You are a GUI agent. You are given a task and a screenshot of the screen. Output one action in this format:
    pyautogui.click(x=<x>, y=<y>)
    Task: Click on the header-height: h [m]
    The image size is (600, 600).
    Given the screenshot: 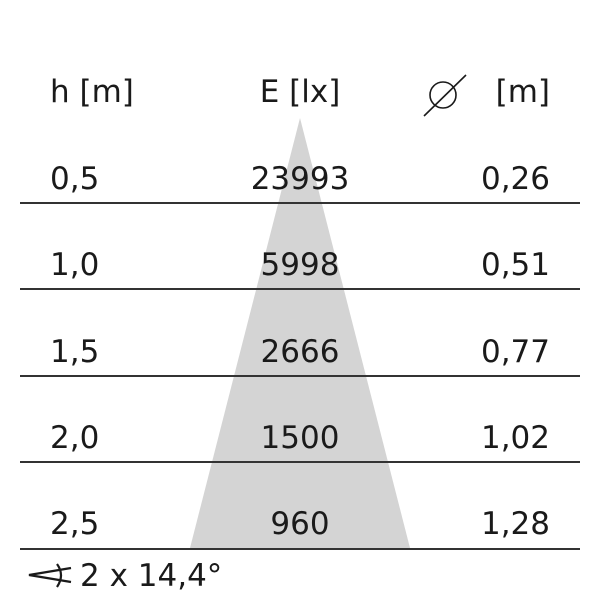 What is the action you would take?
    pyautogui.click(x=92, y=92)
    